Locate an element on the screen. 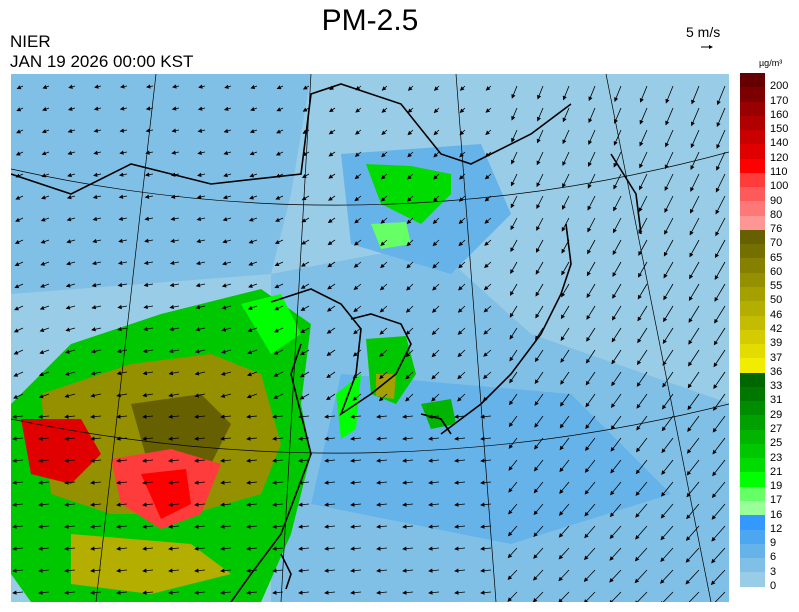 Image resolution: width=799 pixels, height=612 pixels. legend-label: 6 is located at coordinates (773, 557).